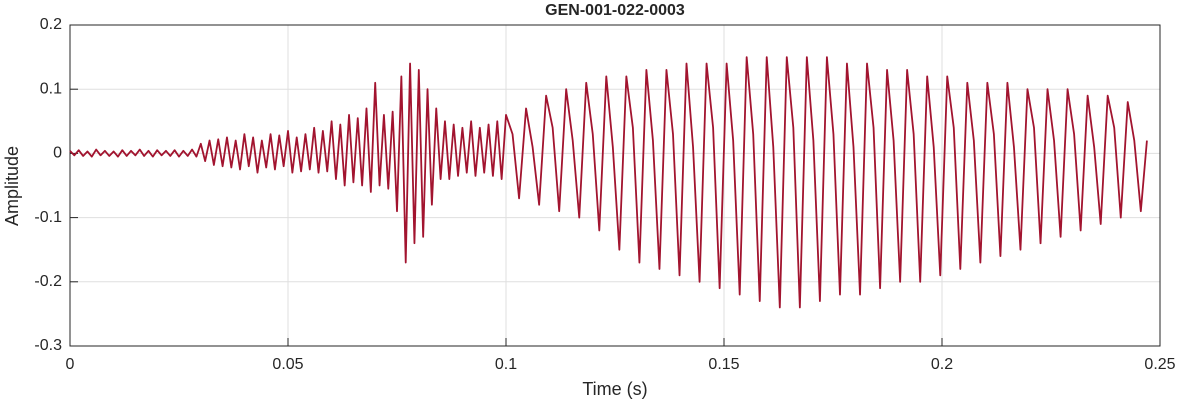 The width and height of the screenshot is (1182, 404). Describe the element at coordinates (942, 364) in the screenshot. I see `x-tick-label: 0.2` at that location.